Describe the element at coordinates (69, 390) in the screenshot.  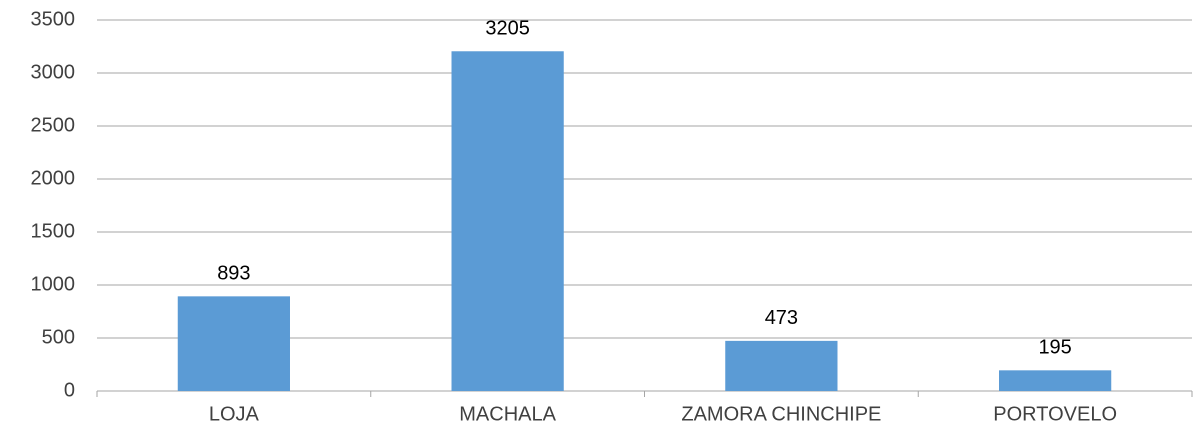
I see `y-tick-label: 0` at that location.